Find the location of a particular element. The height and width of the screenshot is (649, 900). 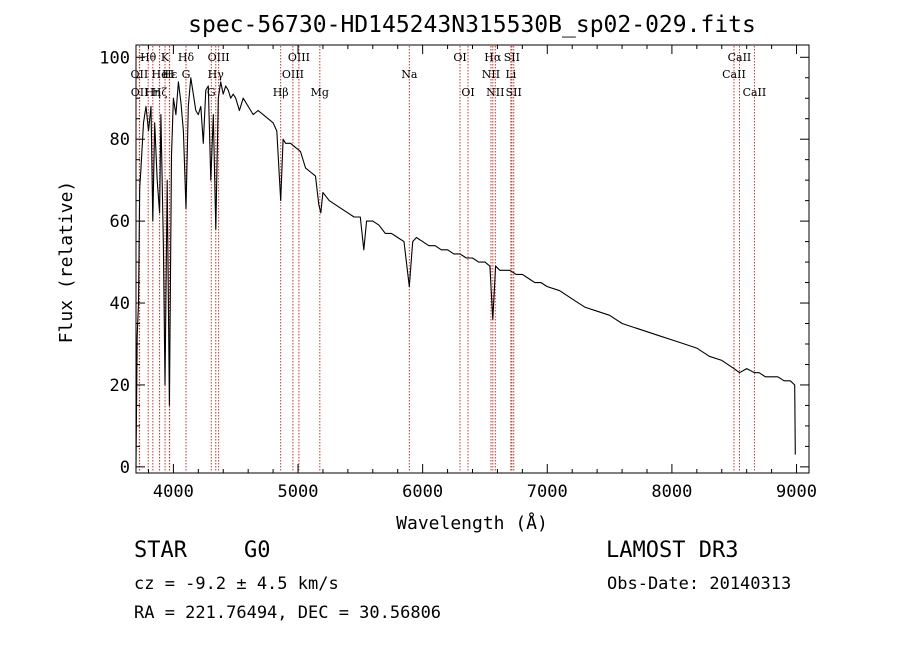

x-tick-label: 5000 is located at coordinates (298, 492).